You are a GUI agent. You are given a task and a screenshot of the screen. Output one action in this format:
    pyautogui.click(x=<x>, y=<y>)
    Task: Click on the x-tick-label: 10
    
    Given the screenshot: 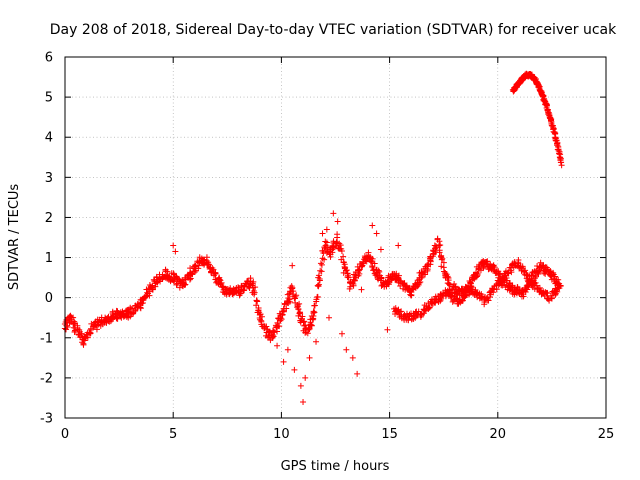 What is the action you would take?
    pyautogui.click(x=281, y=434)
    